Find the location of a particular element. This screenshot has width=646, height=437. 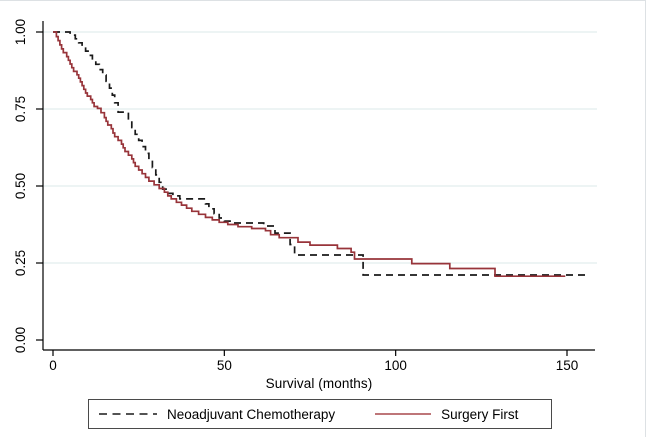

legend-box: Neoadjuvant Chemotherapy Surgery First is located at coordinates (320, 414).